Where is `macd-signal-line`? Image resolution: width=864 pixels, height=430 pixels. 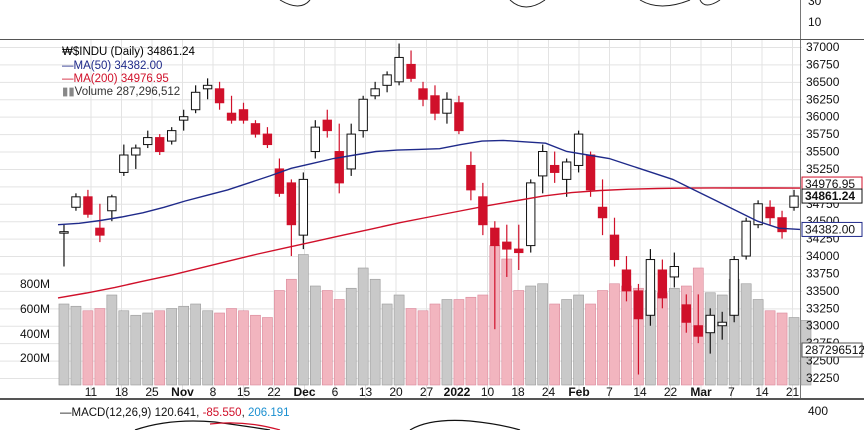
macd-signal-line is located at coordinates (245, 426).